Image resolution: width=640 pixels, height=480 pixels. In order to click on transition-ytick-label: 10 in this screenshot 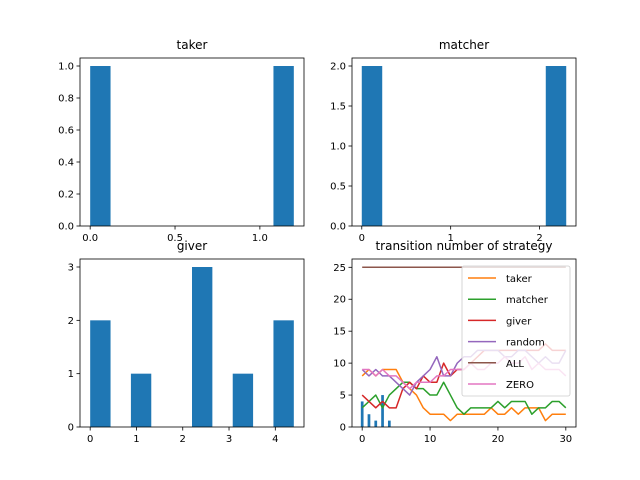, I will do `click(339, 364)`.